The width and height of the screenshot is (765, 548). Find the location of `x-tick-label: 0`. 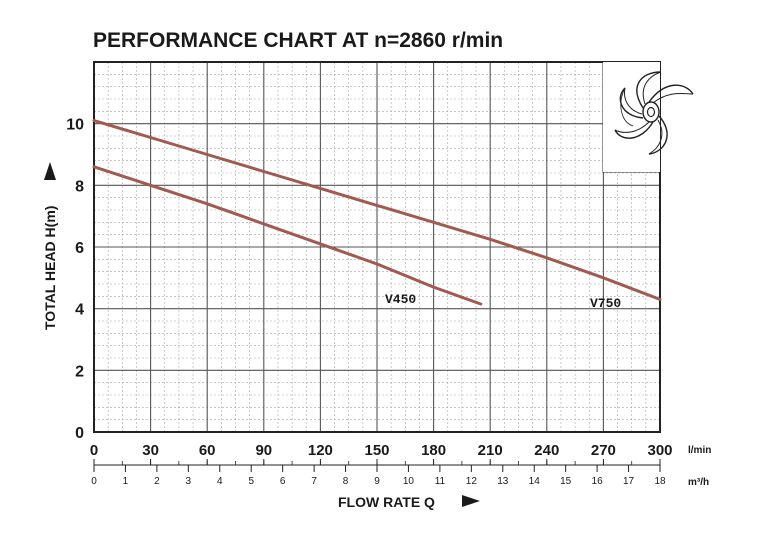

x-tick-label: 0 is located at coordinates (94, 450).